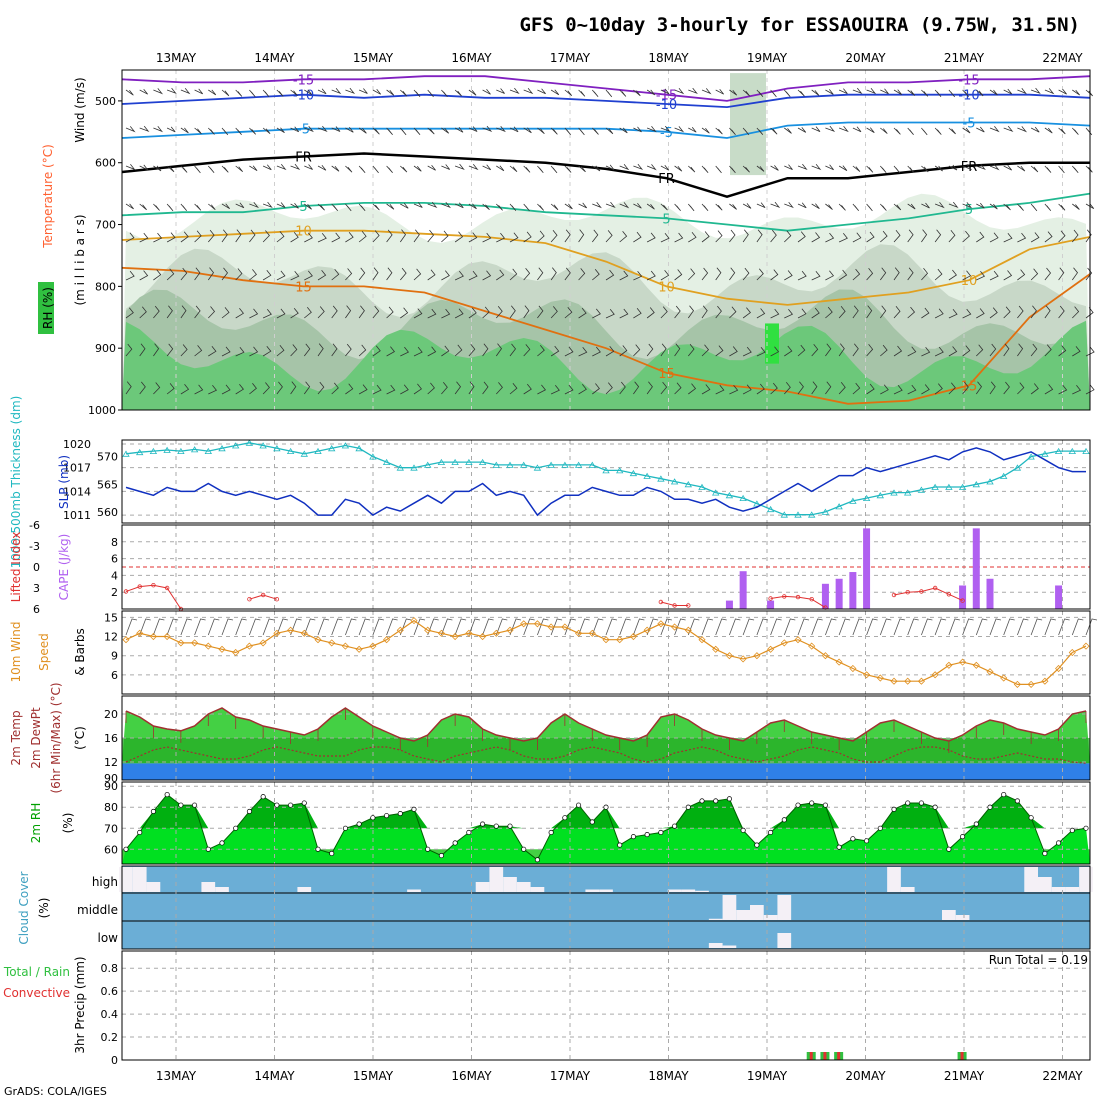 Image resolution: width=1100 pixels, height=1100 pixels. What do you see at coordinates (107, 512) in the screenshot?
I see `thickness-tick: 560` at bounding box center [107, 512].